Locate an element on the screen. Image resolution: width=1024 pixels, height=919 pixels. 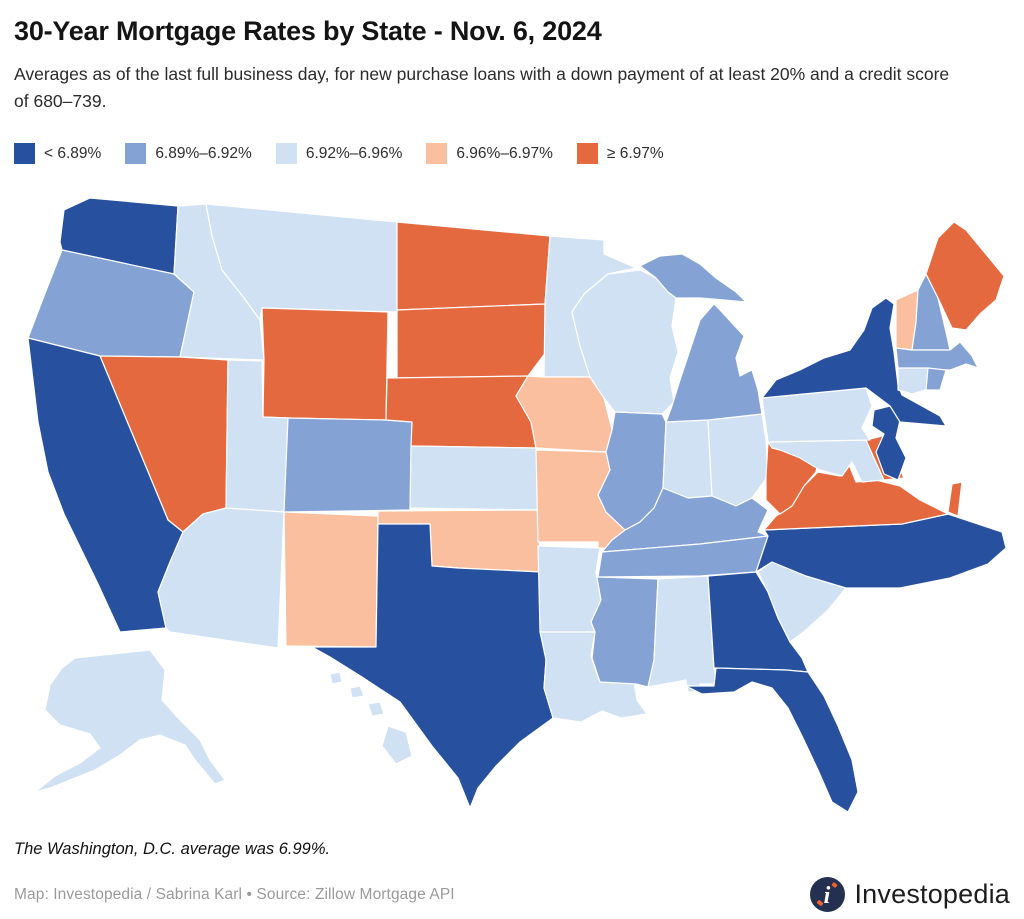
legend-swatch-cat3 is located at coordinates (286, 153).